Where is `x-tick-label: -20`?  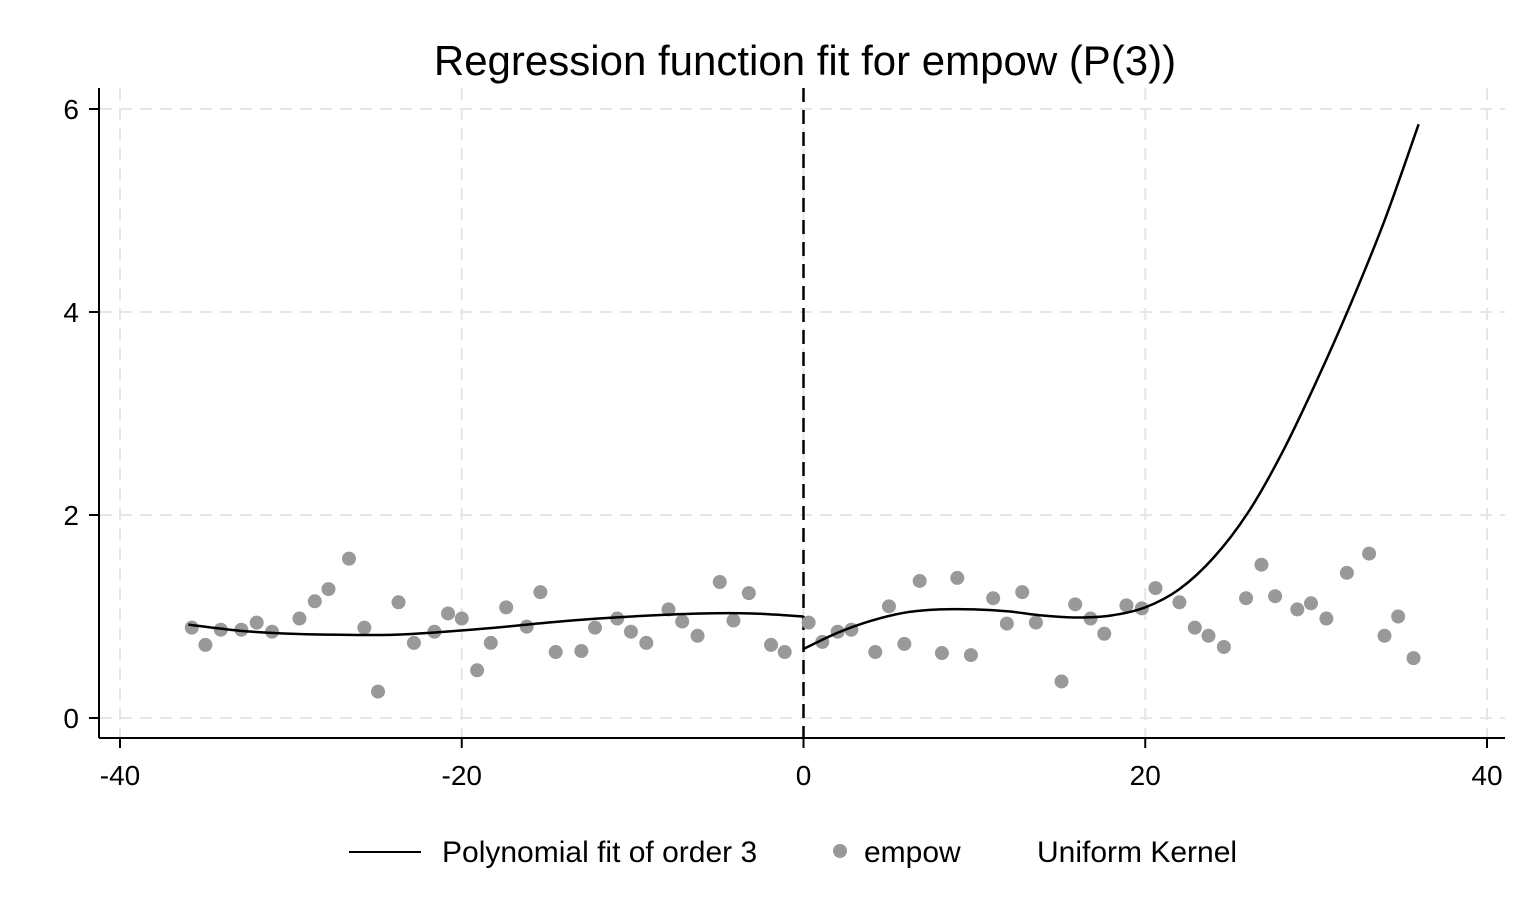 x-tick-label: -20 is located at coordinates (462, 775).